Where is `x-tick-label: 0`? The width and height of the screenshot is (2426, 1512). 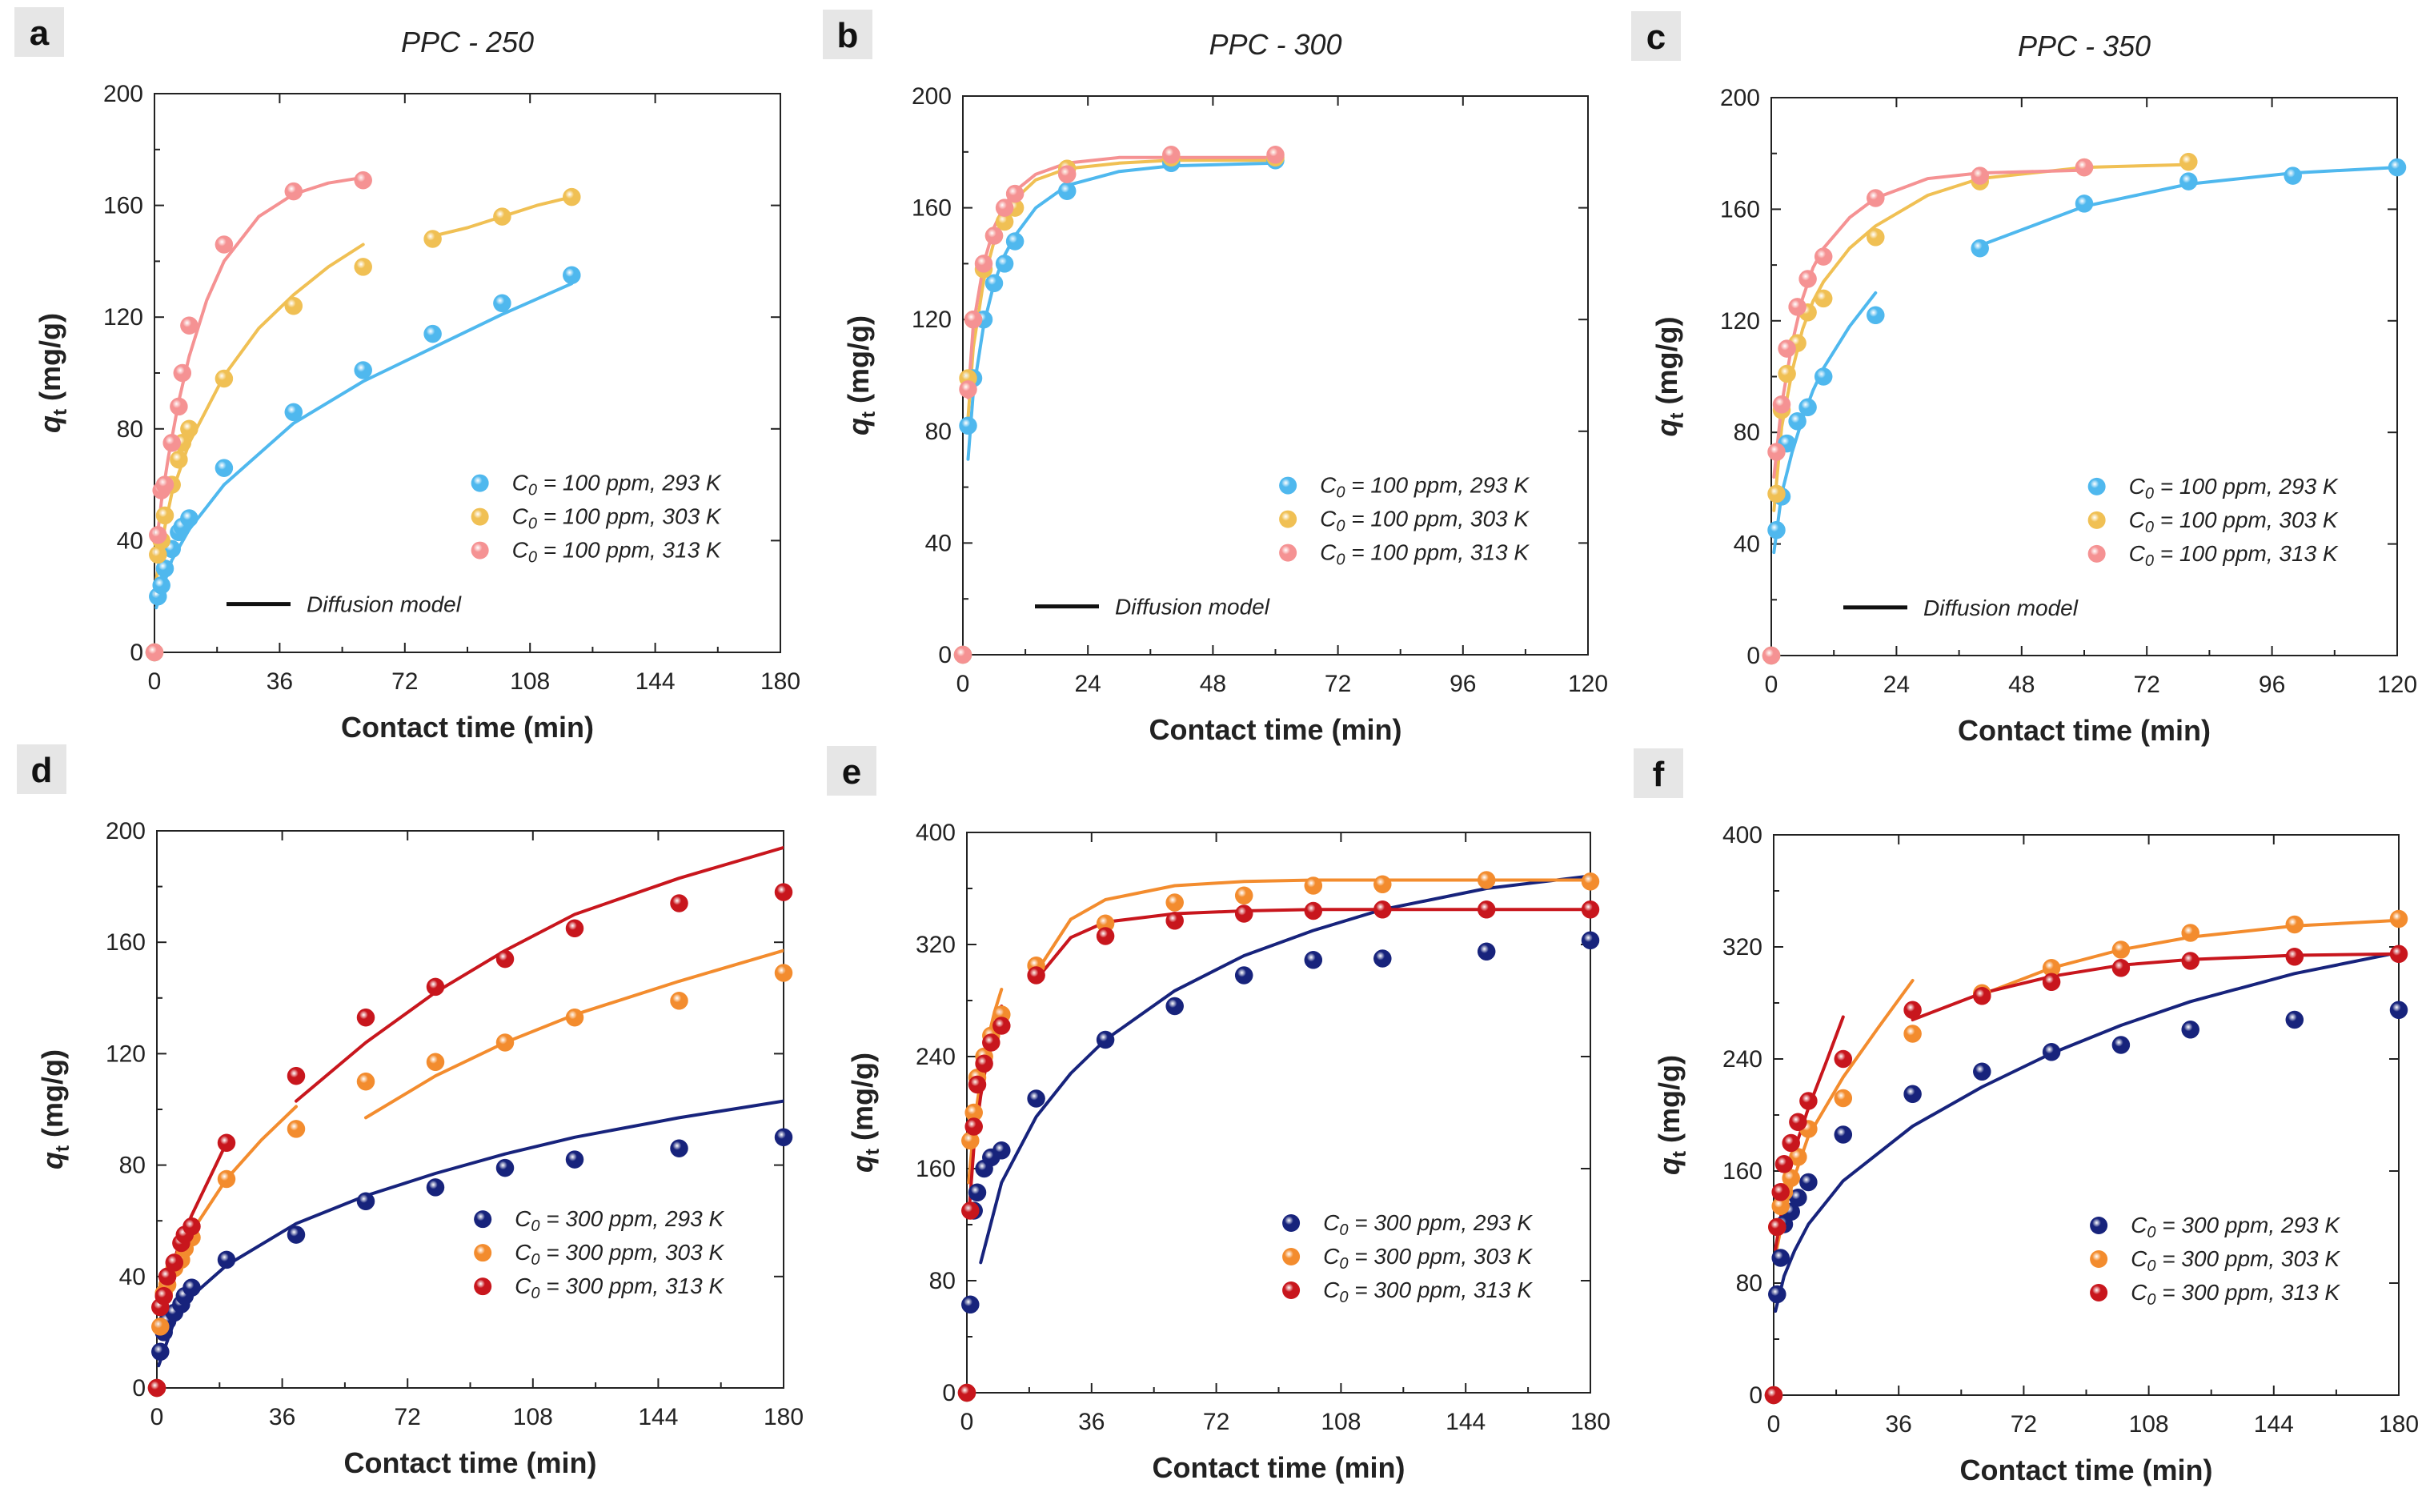 x-tick-label: 0 is located at coordinates (963, 684).